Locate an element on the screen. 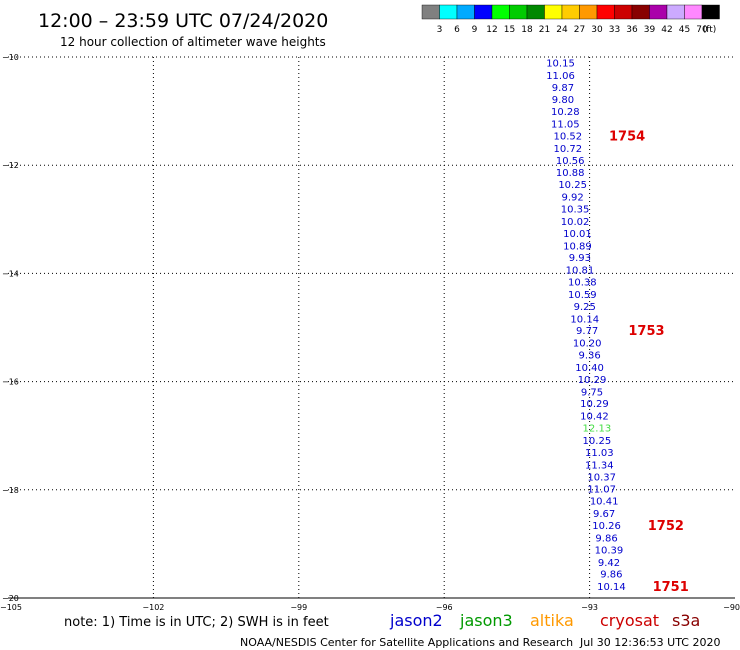 This screenshot has height=650, width=740. wave-height-point: 11.07 is located at coordinates (601, 490).